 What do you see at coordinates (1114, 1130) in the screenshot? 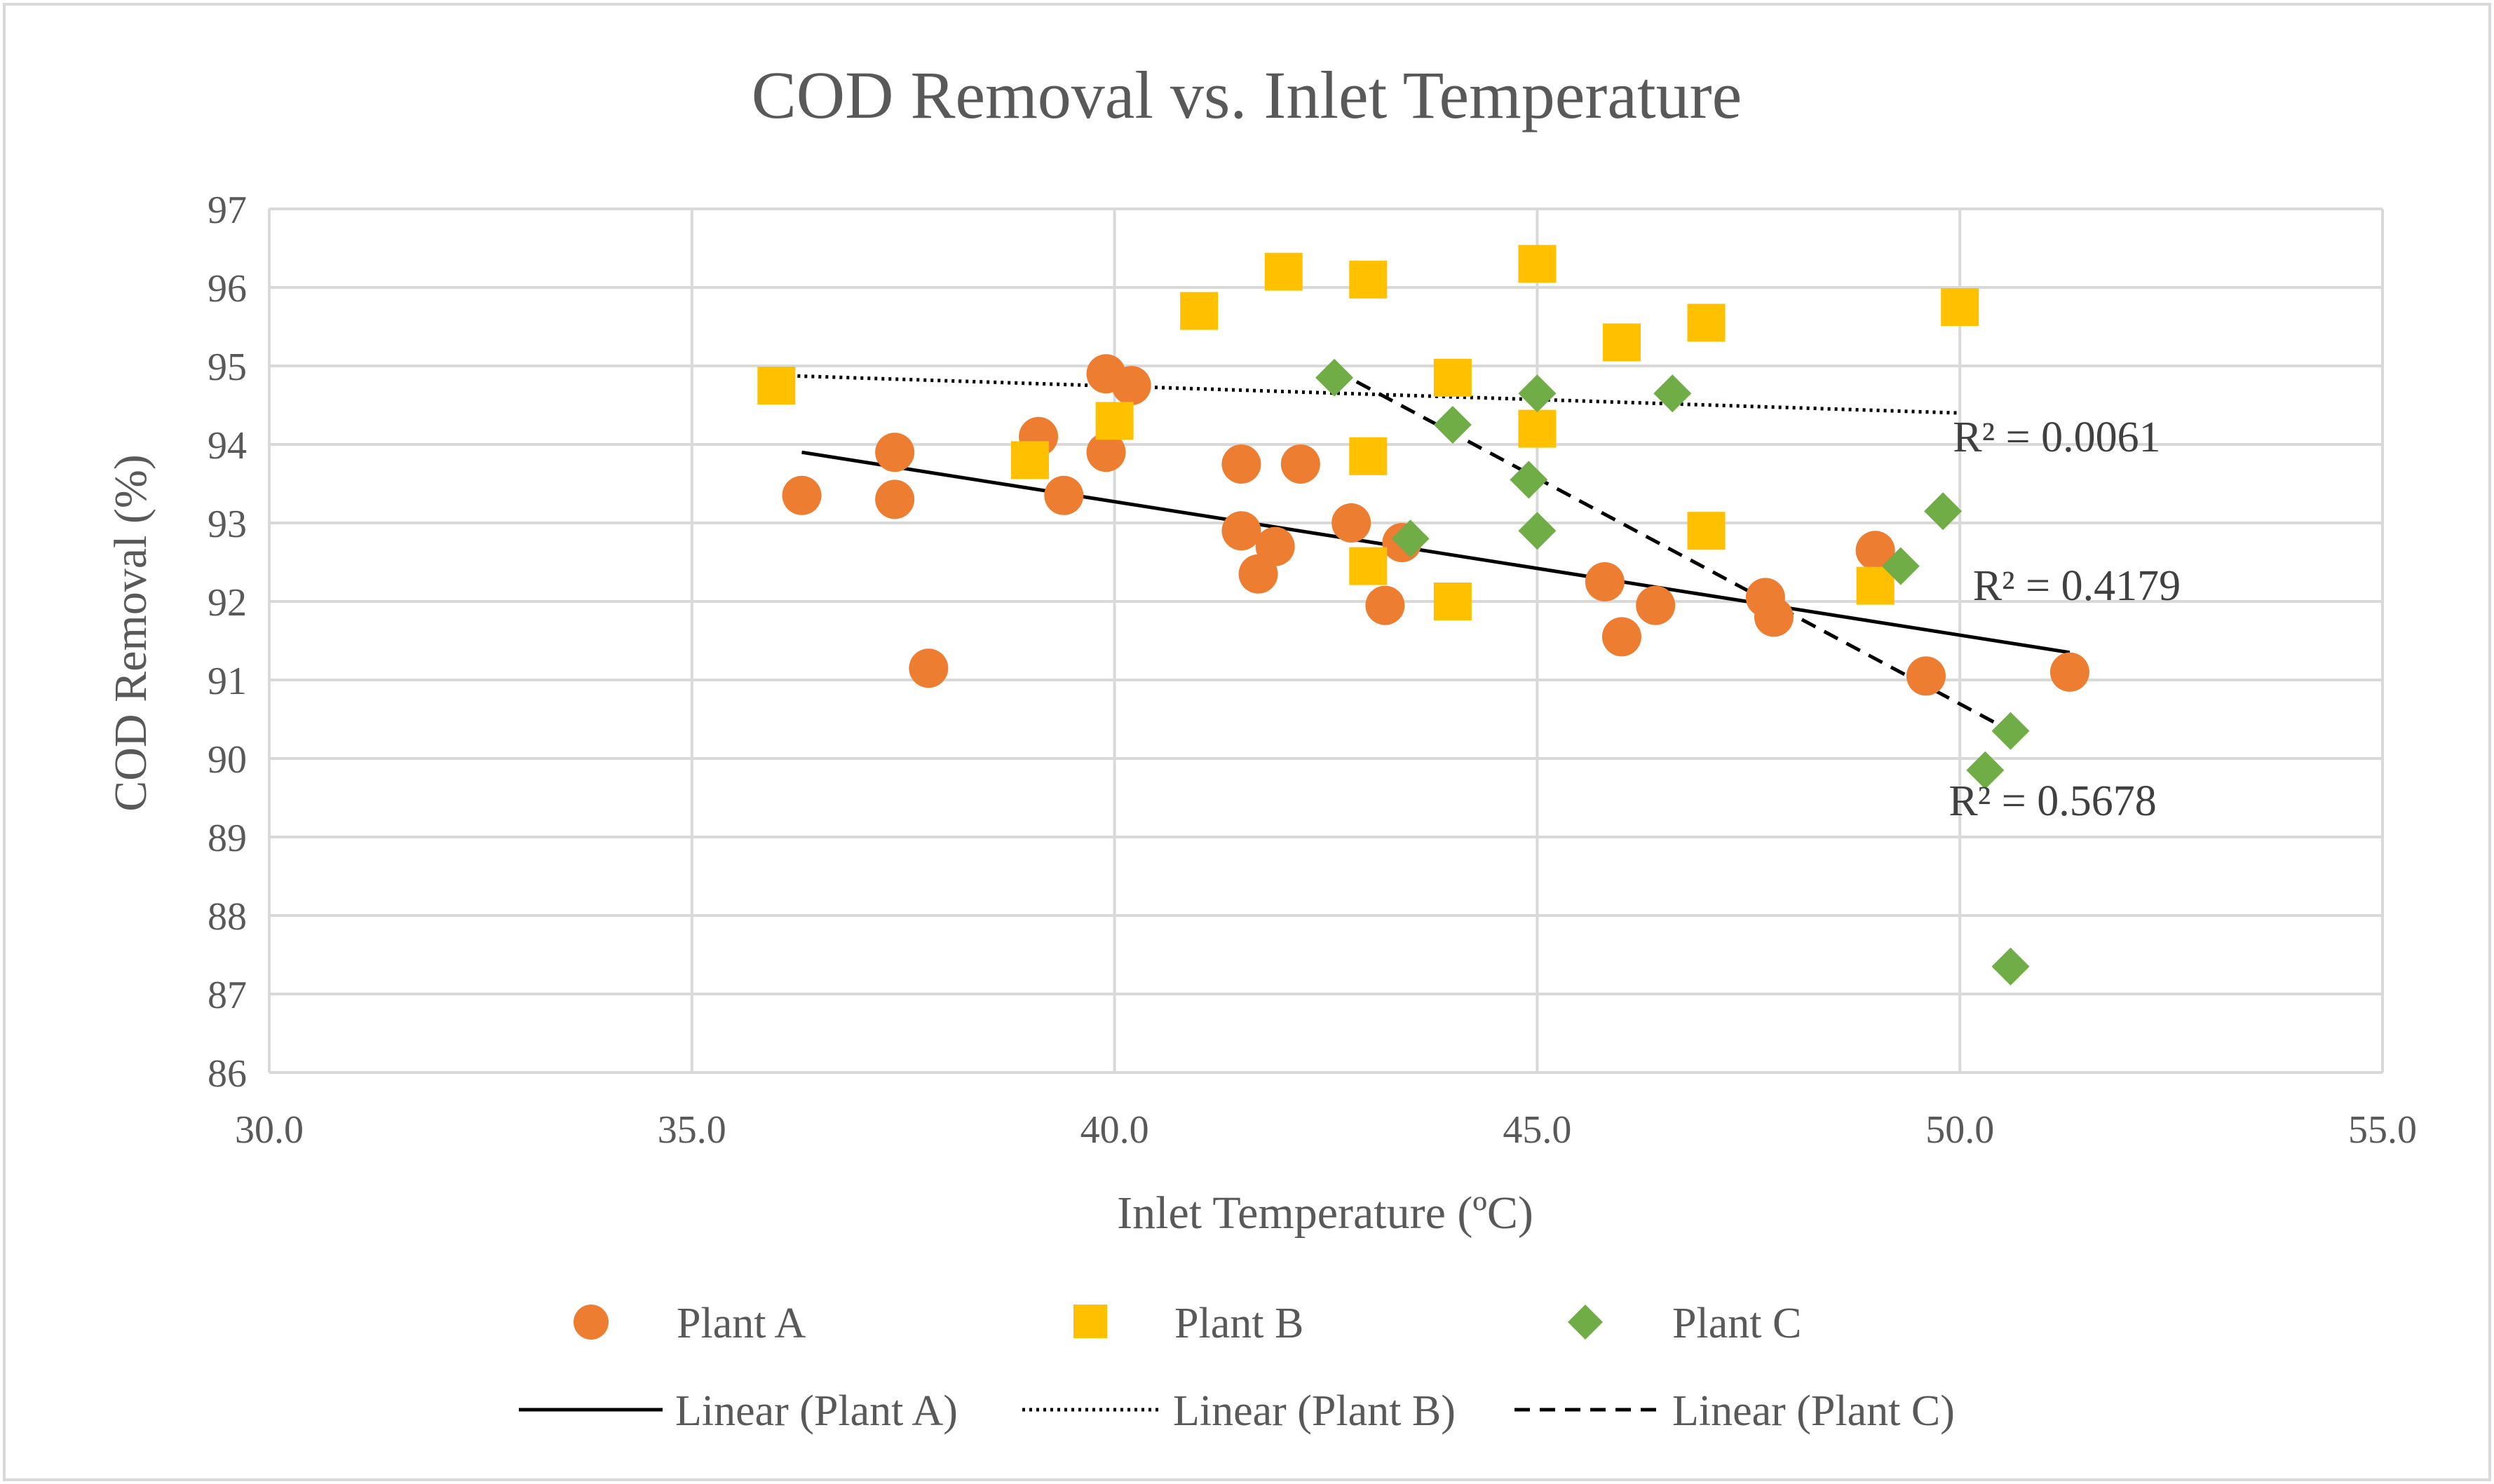
I see `x-tick-label: 40.0` at bounding box center [1114, 1130].